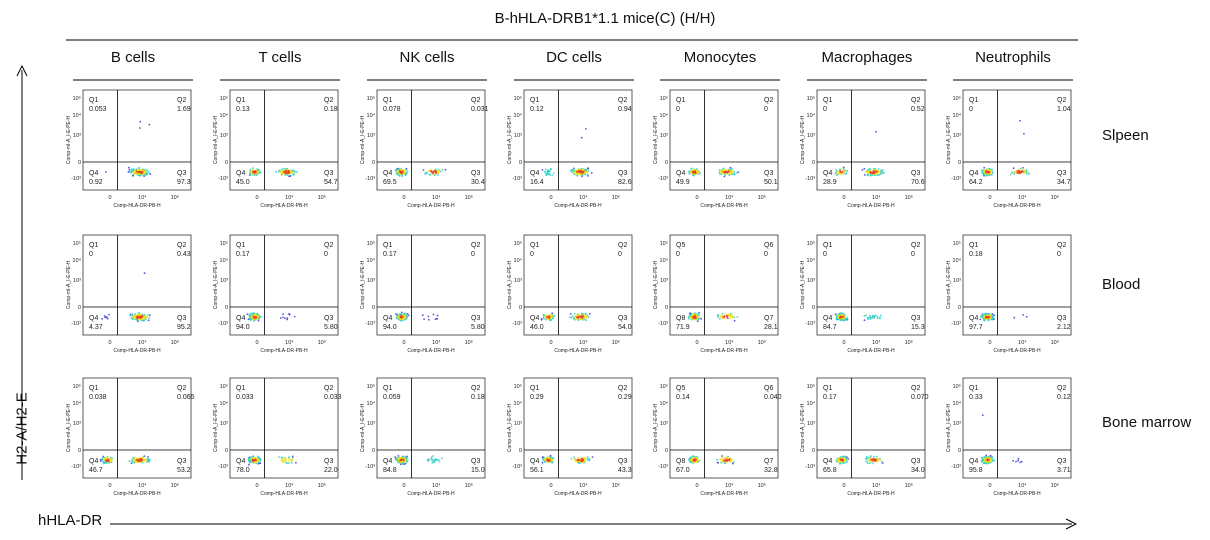  Describe the element at coordinates (1061, 461) in the screenshot. I see `quadrant-label: Q3` at that location.